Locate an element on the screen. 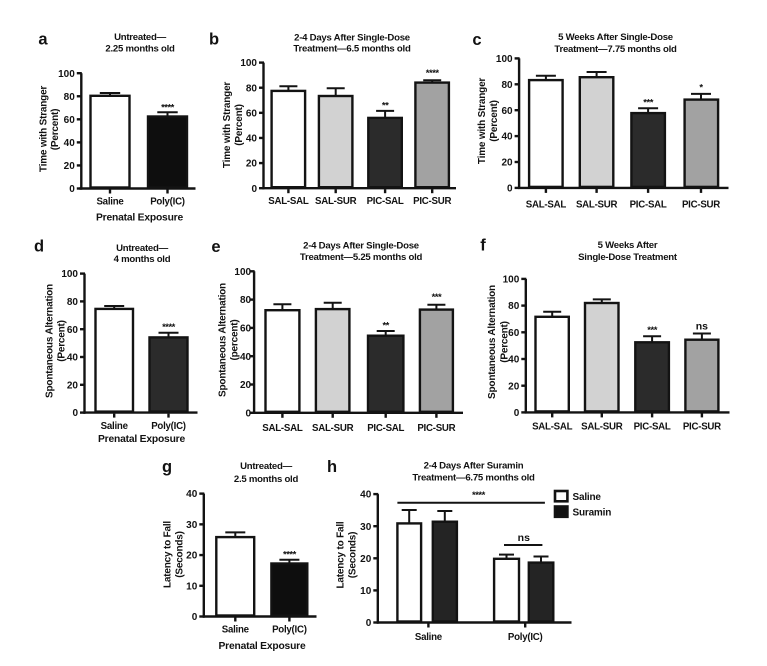 The width and height of the screenshot is (767, 666). svg-text: Latency to Fall is located at coordinates (168, 554).